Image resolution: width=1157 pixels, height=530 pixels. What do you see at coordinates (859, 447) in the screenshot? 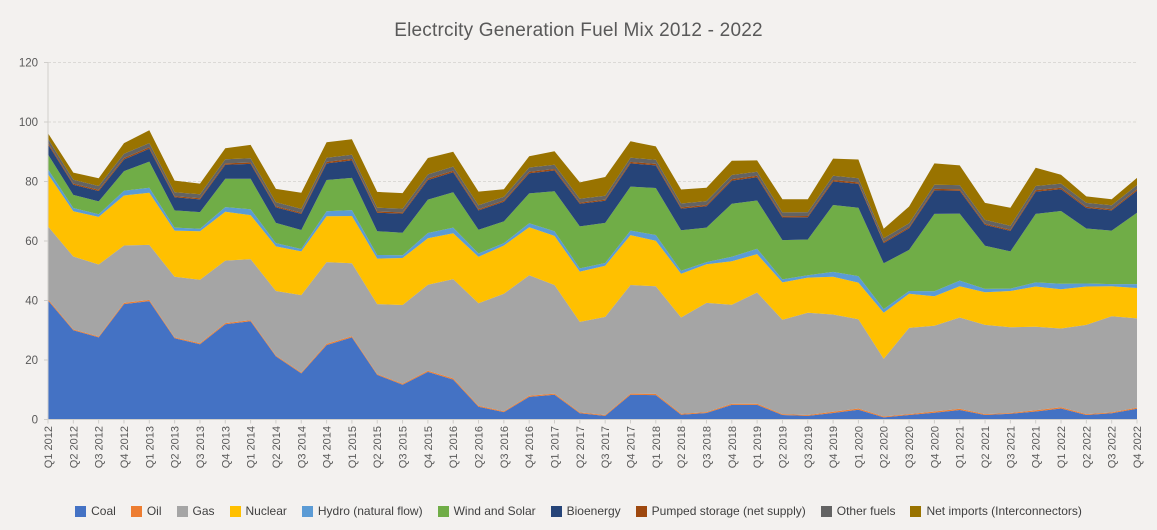
I see `x-axis-label: Q1 2020` at bounding box center [859, 447].